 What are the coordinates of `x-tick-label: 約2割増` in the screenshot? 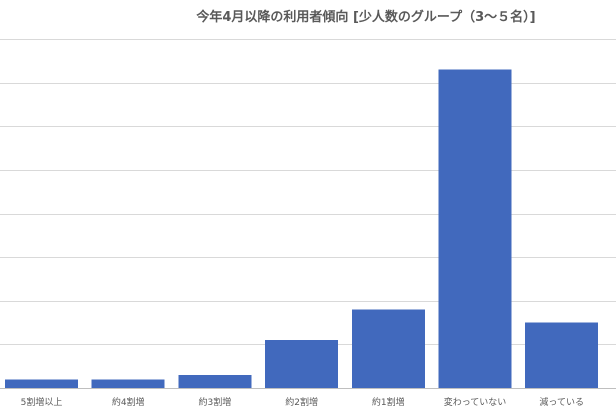 It's located at (301, 402).